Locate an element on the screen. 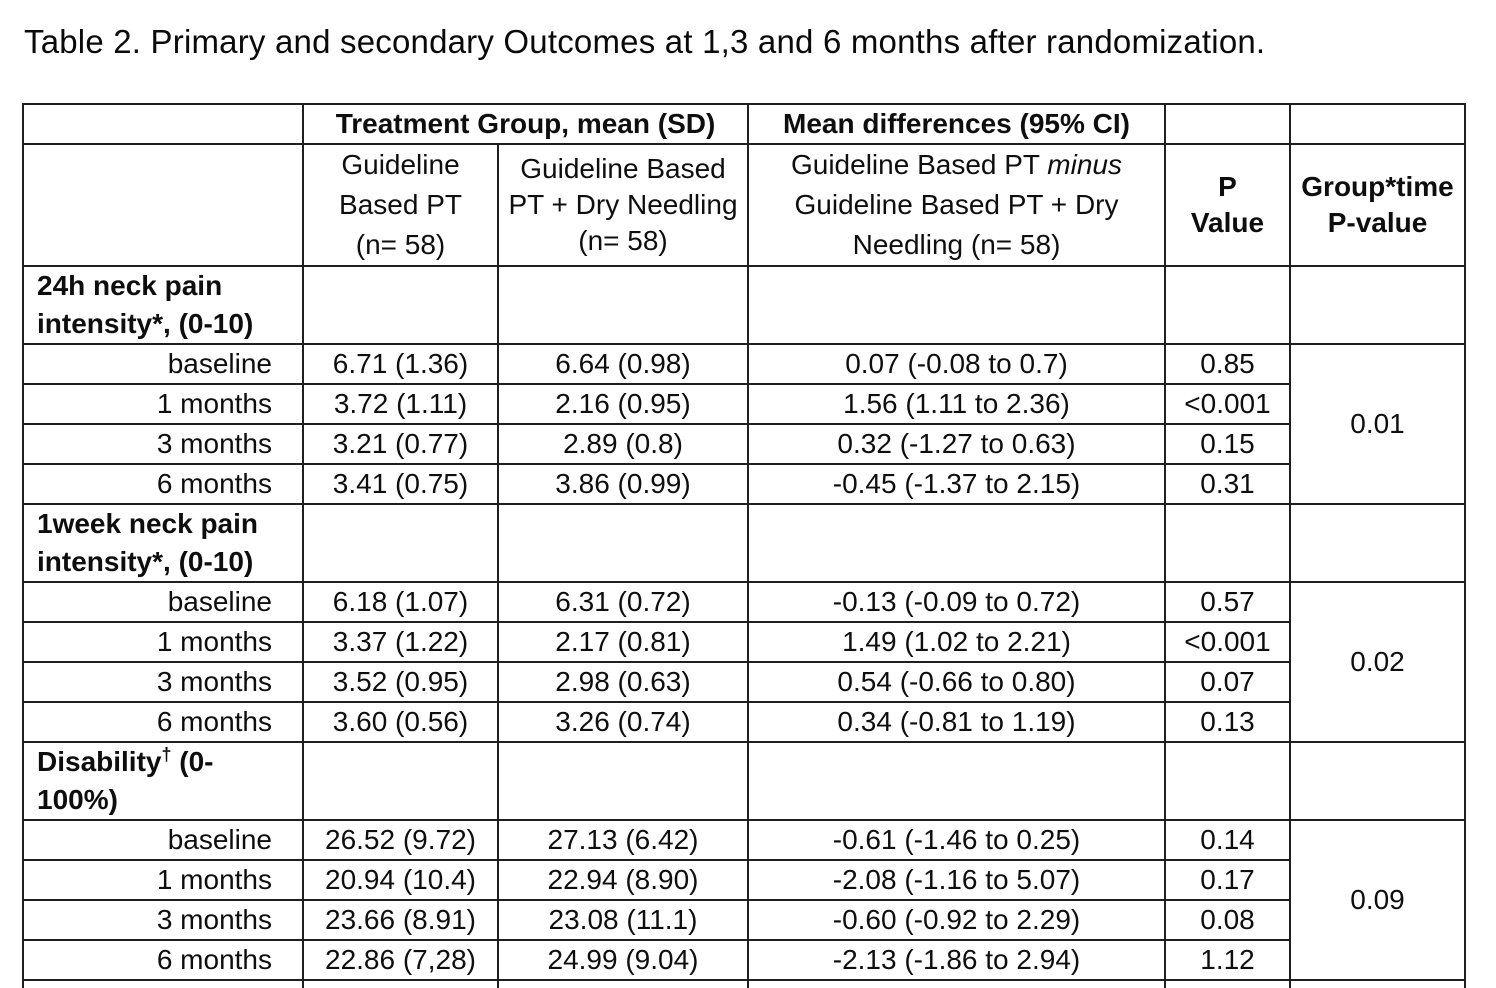 The image size is (1496, 988). pt-mean-cell: 6.18 (1.07) is located at coordinates (400, 602).